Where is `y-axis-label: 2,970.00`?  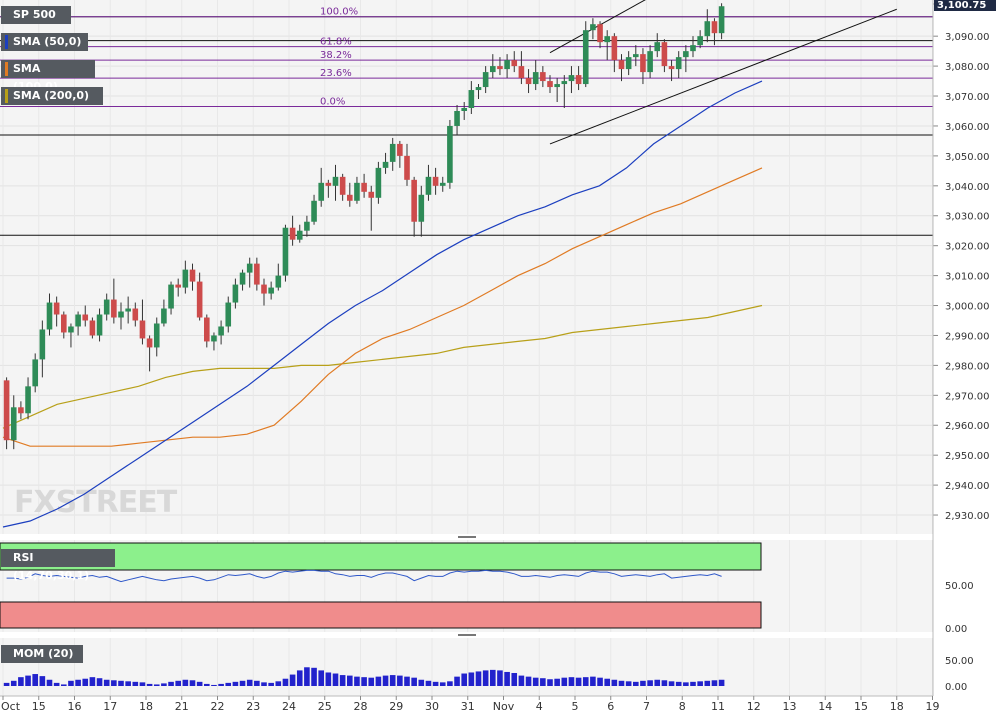 y-axis-label: 2,970.00 is located at coordinates (967, 396).